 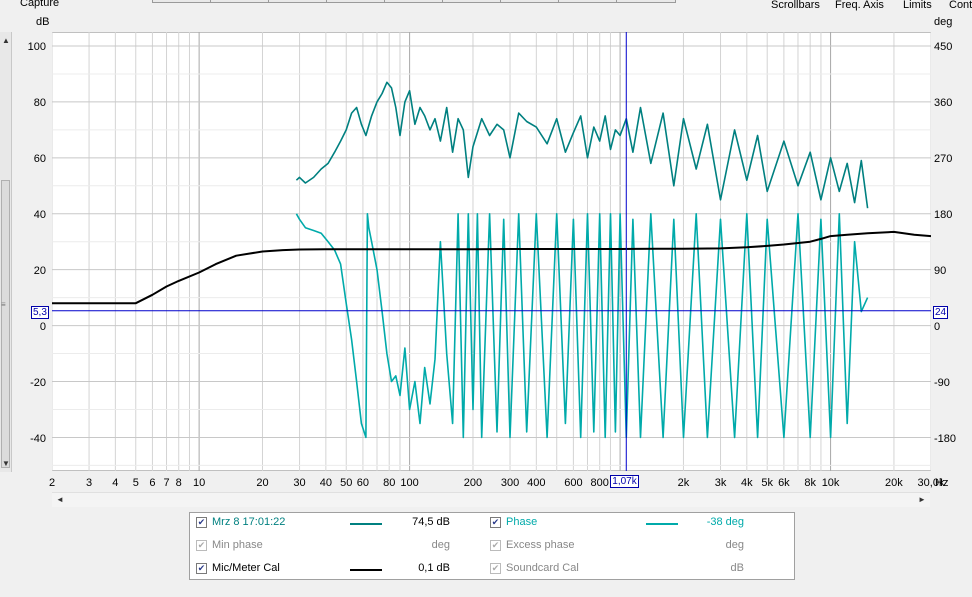 What do you see at coordinates (135, 483) in the screenshot?
I see `x-tick-label: 5` at bounding box center [135, 483].